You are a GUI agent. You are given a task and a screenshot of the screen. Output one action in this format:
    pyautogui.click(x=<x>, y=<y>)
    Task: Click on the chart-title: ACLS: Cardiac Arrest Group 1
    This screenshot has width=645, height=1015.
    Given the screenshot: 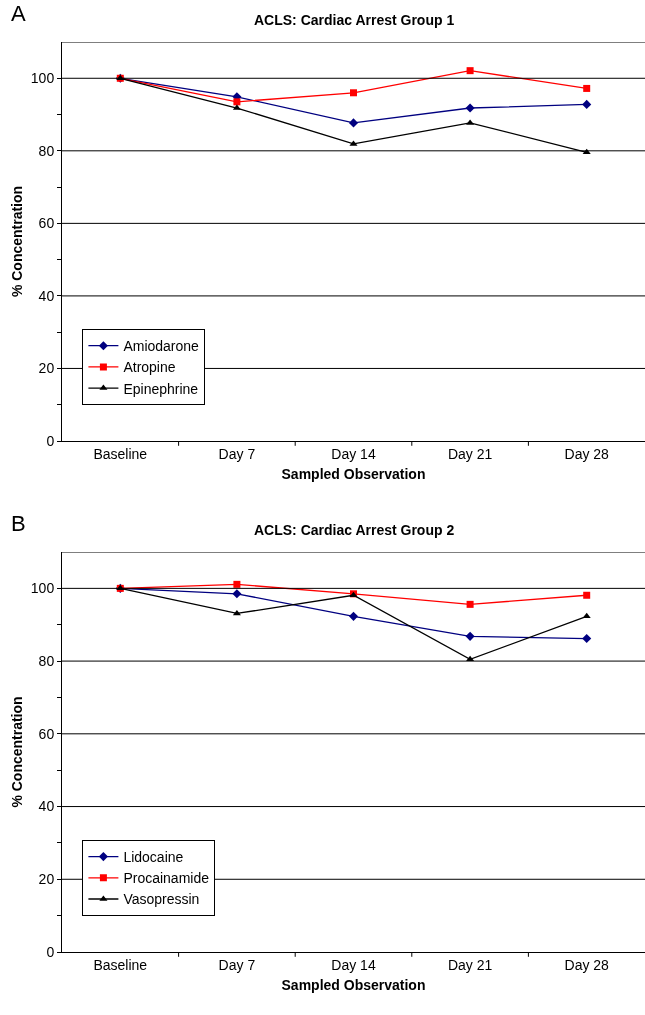 What is the action you would take?
    pyautogui.click(x=354, y=20)
    